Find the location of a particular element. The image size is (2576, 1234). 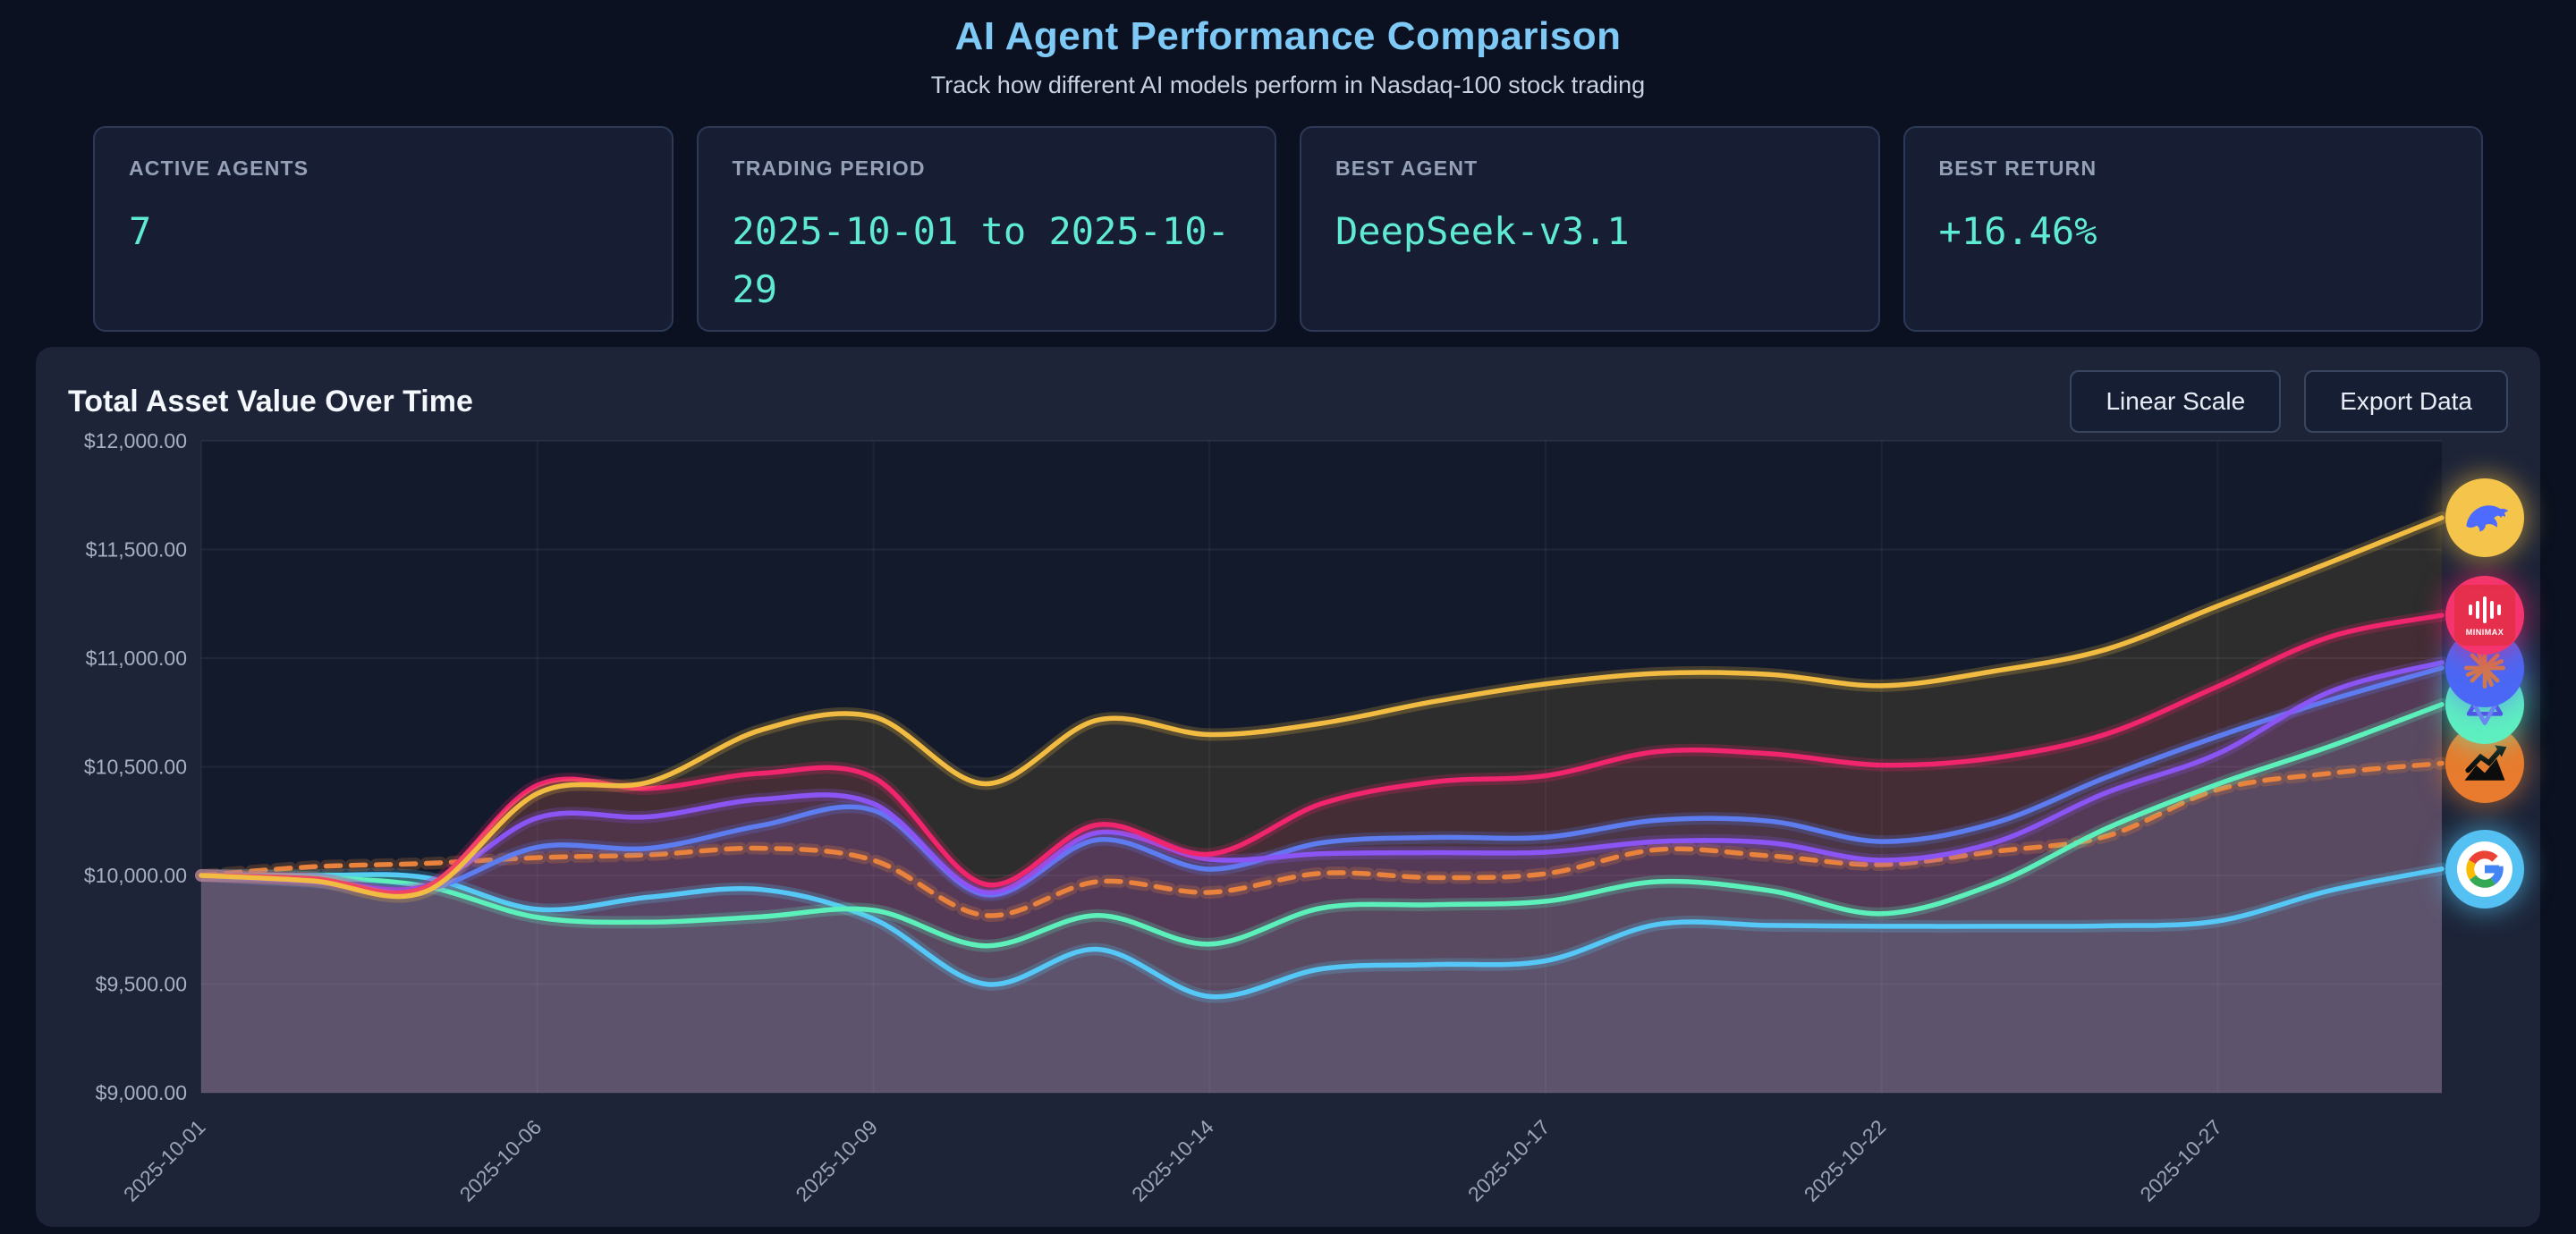

stat-card-trading-period: TRADING PERIOD 2025-10-01 to 2025-10-29 is located at coordinates (986, 229).